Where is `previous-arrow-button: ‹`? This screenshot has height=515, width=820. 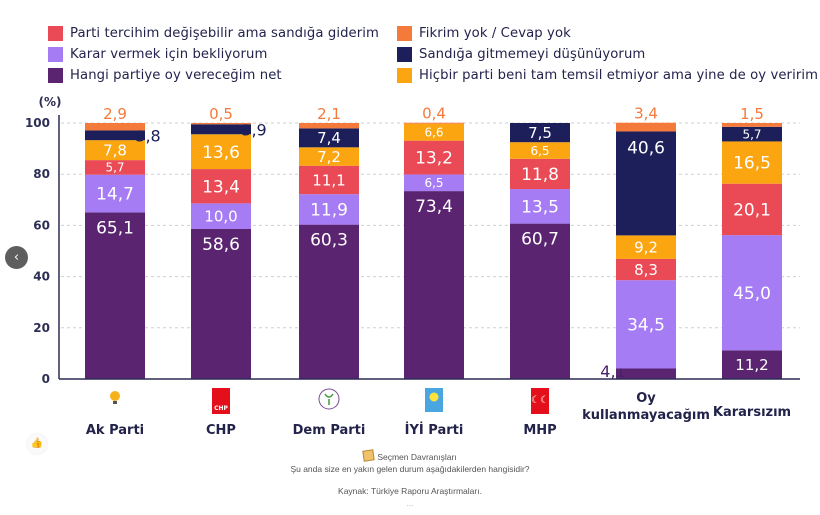 previous-arrow-button: ‹ is located at coordinates (16, 257).